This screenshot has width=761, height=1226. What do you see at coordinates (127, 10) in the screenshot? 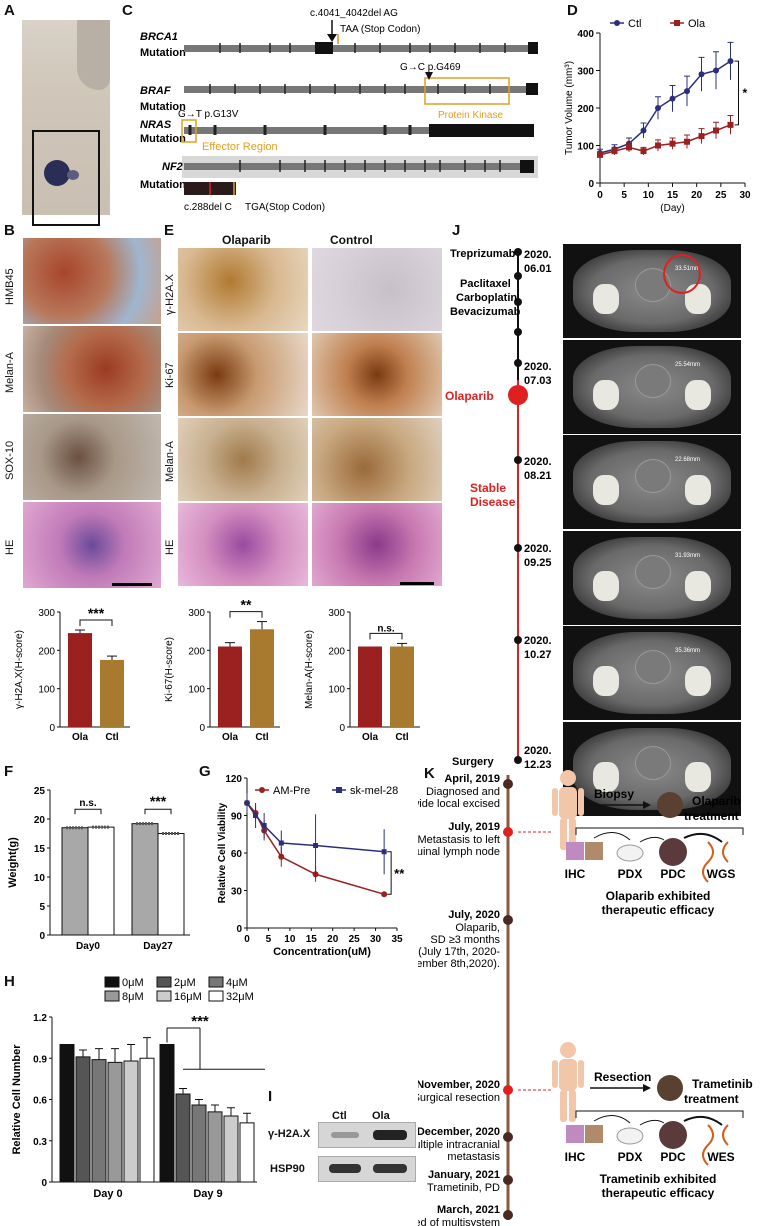
I see `panel-label-c: C` at bounding box center [127, 10].